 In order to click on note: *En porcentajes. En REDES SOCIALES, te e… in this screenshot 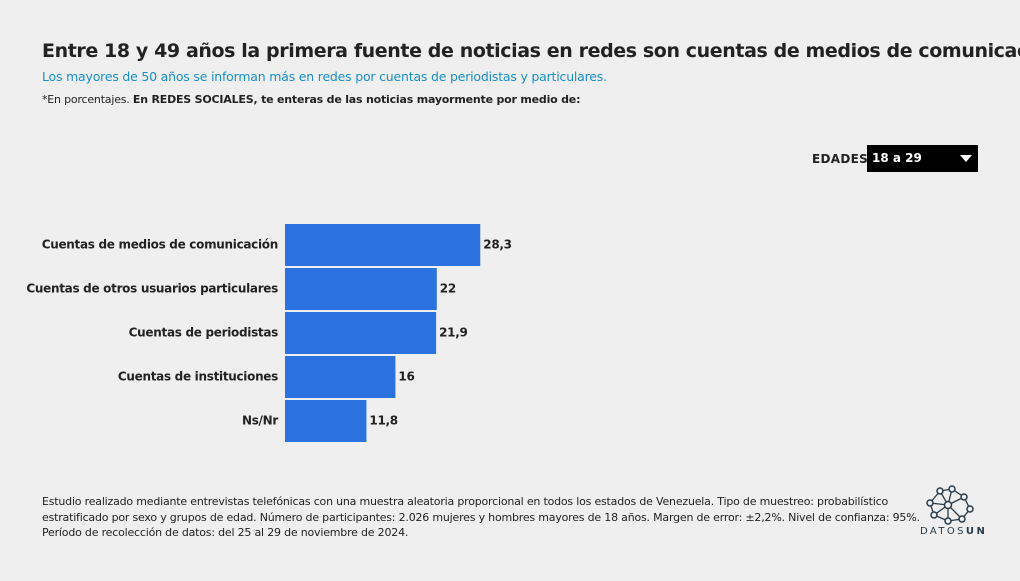, I will do `click(311, 99)`.